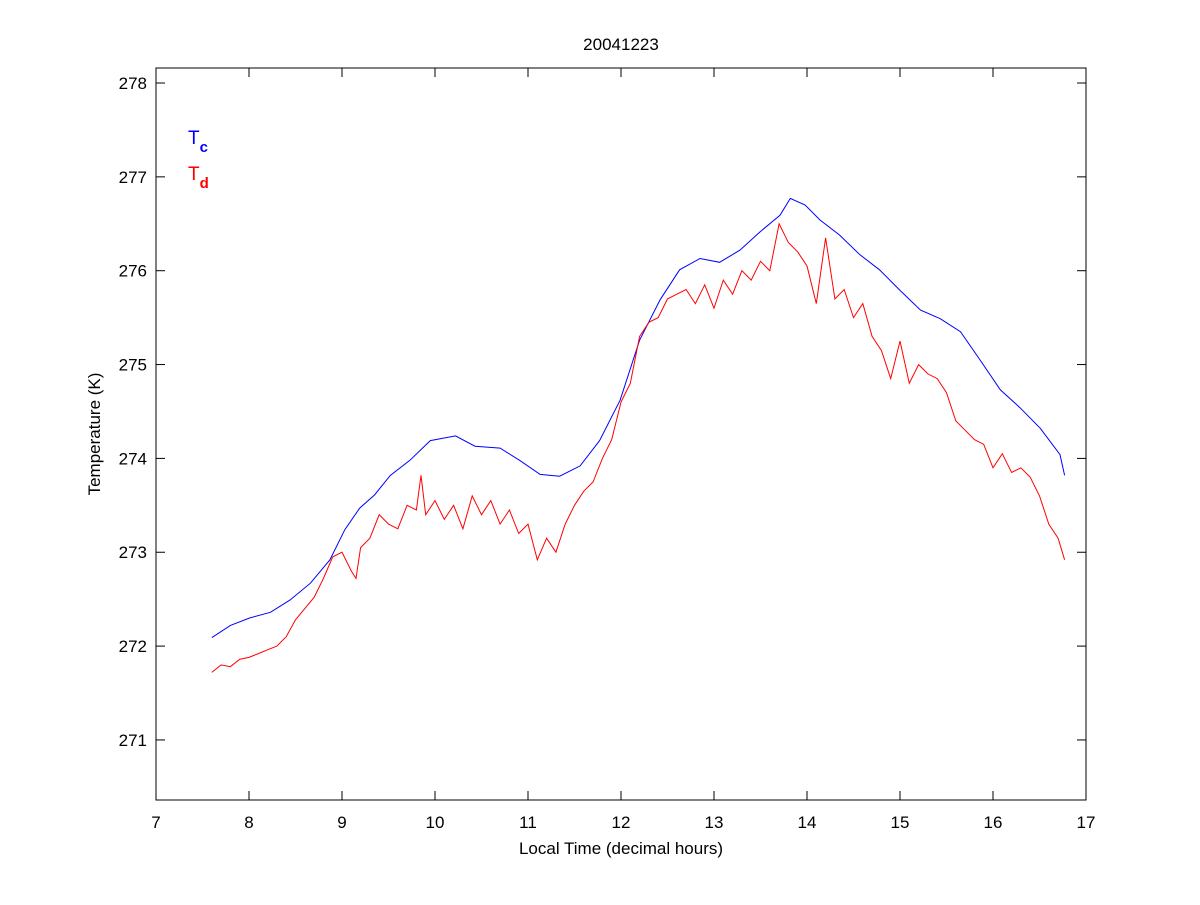  Describe the element at coordinates (198, 160) in the screenshot. I see `legend: Tc Td` at that location.